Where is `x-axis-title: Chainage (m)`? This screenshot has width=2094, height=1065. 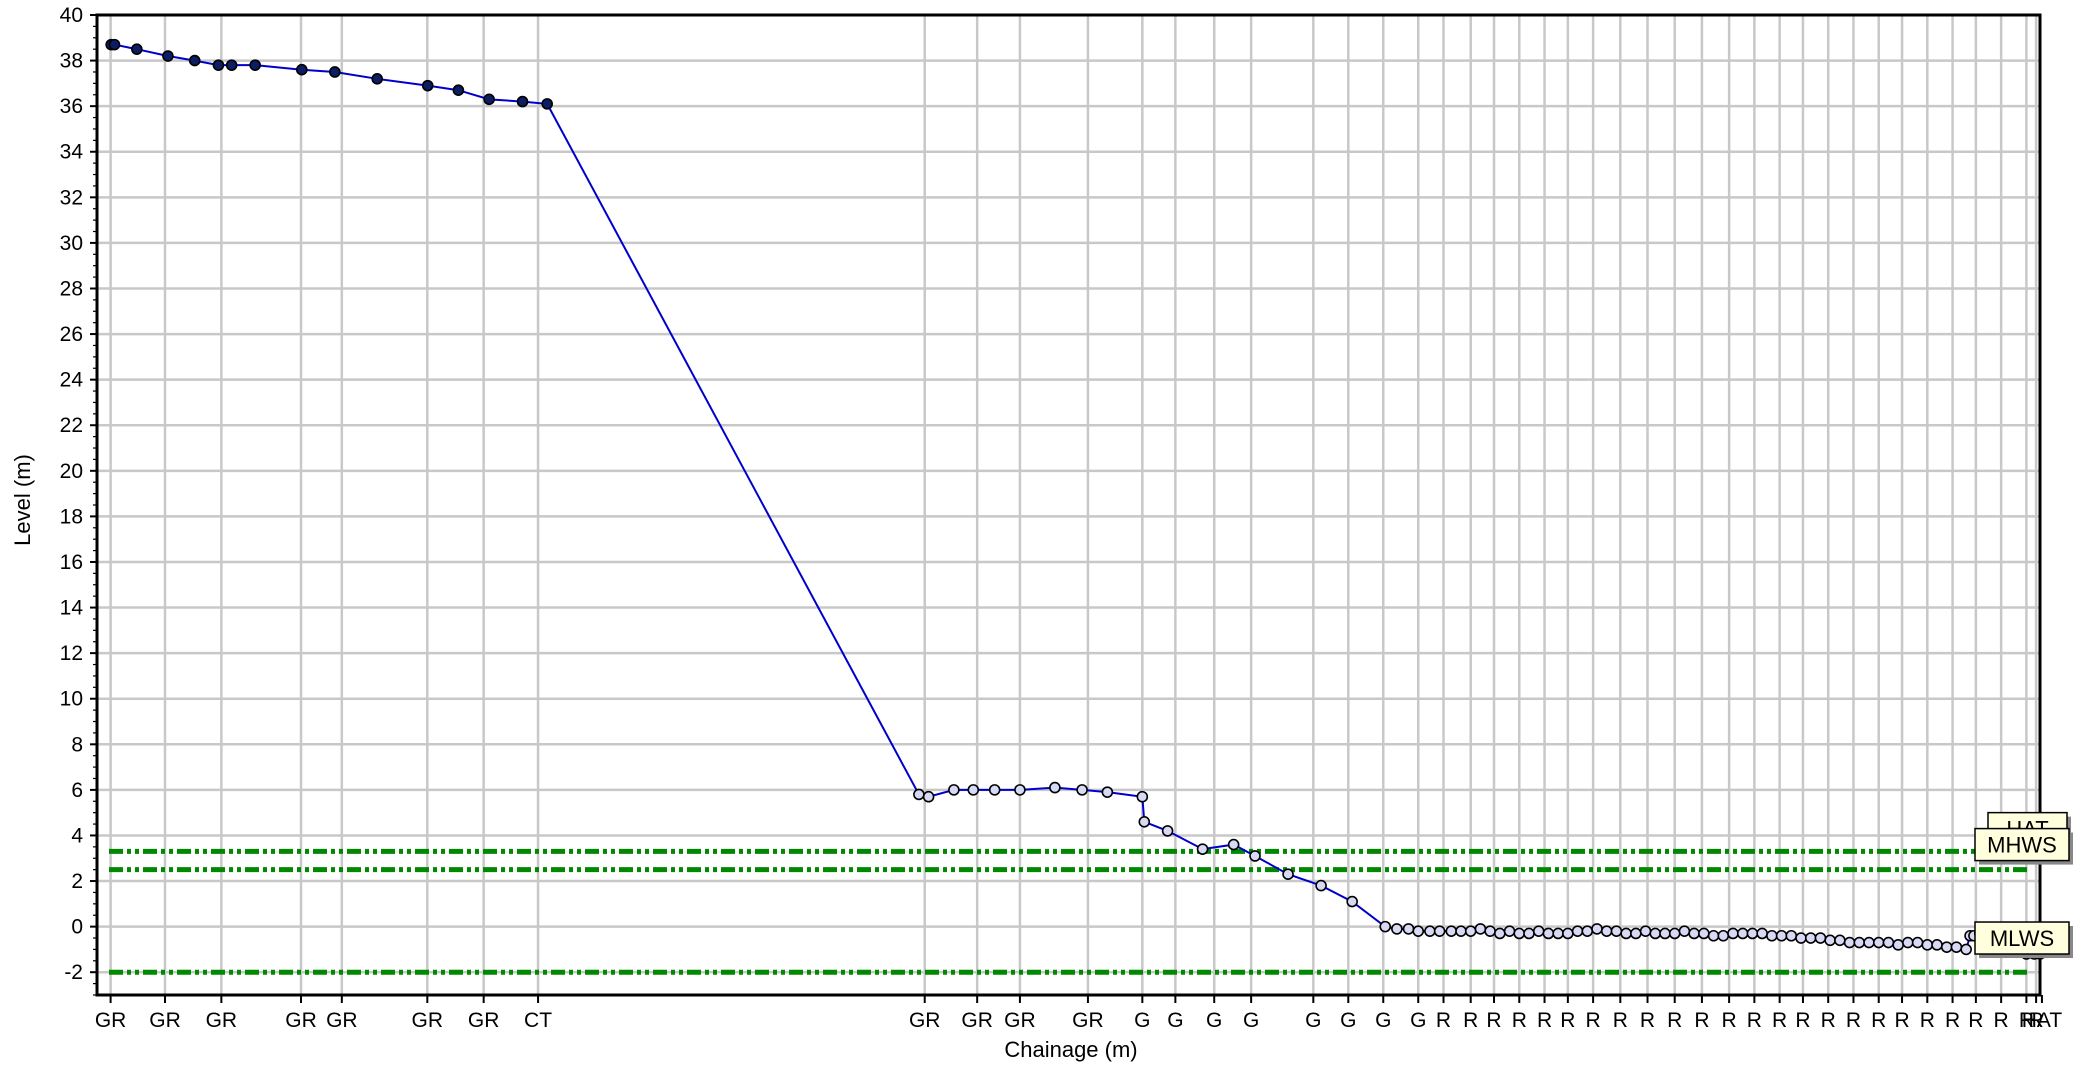
x-axis-title: Chainage (m) is located at coordinates (1070, 1049).